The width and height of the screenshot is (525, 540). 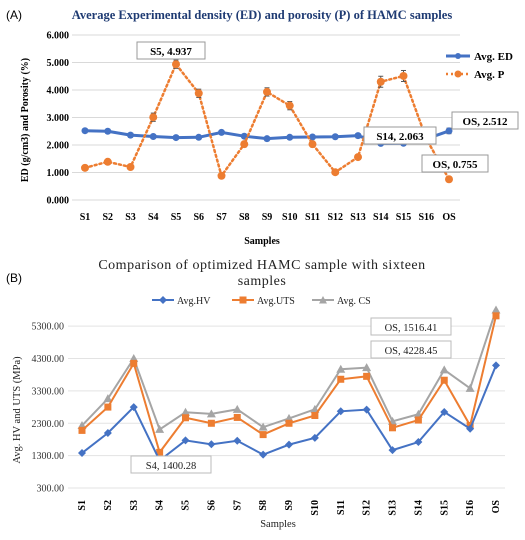 I want to click on panel-a-x-tick-label: OS, so click(x=449, y=217).